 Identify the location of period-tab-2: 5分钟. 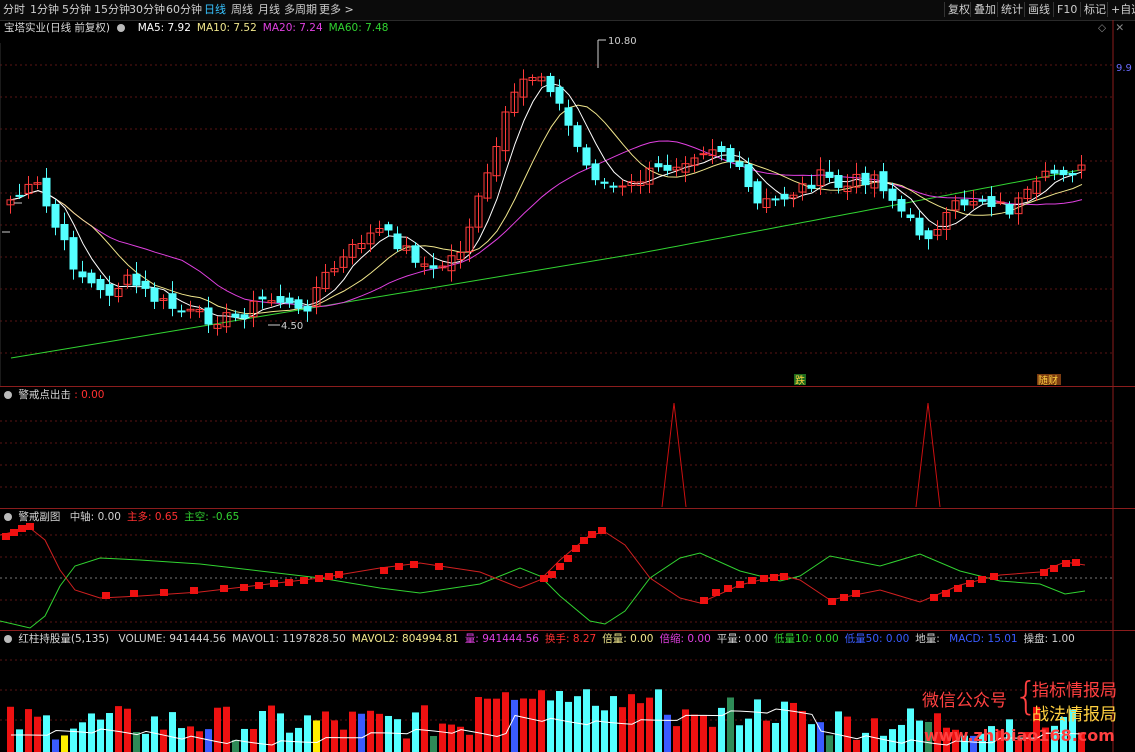
(76, 9).